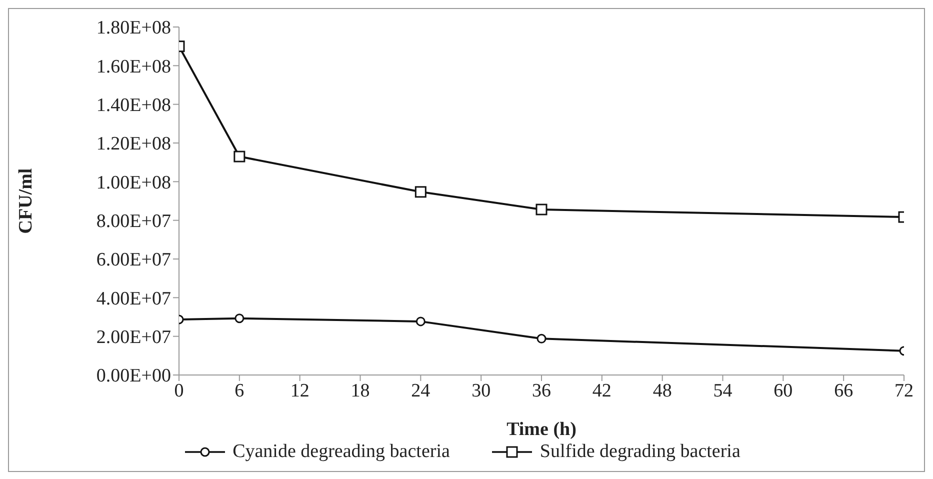 The width and height of the screenshot is (933, 479). I want to click on y-tick-label: 0.00E+00, so click(133, 376).